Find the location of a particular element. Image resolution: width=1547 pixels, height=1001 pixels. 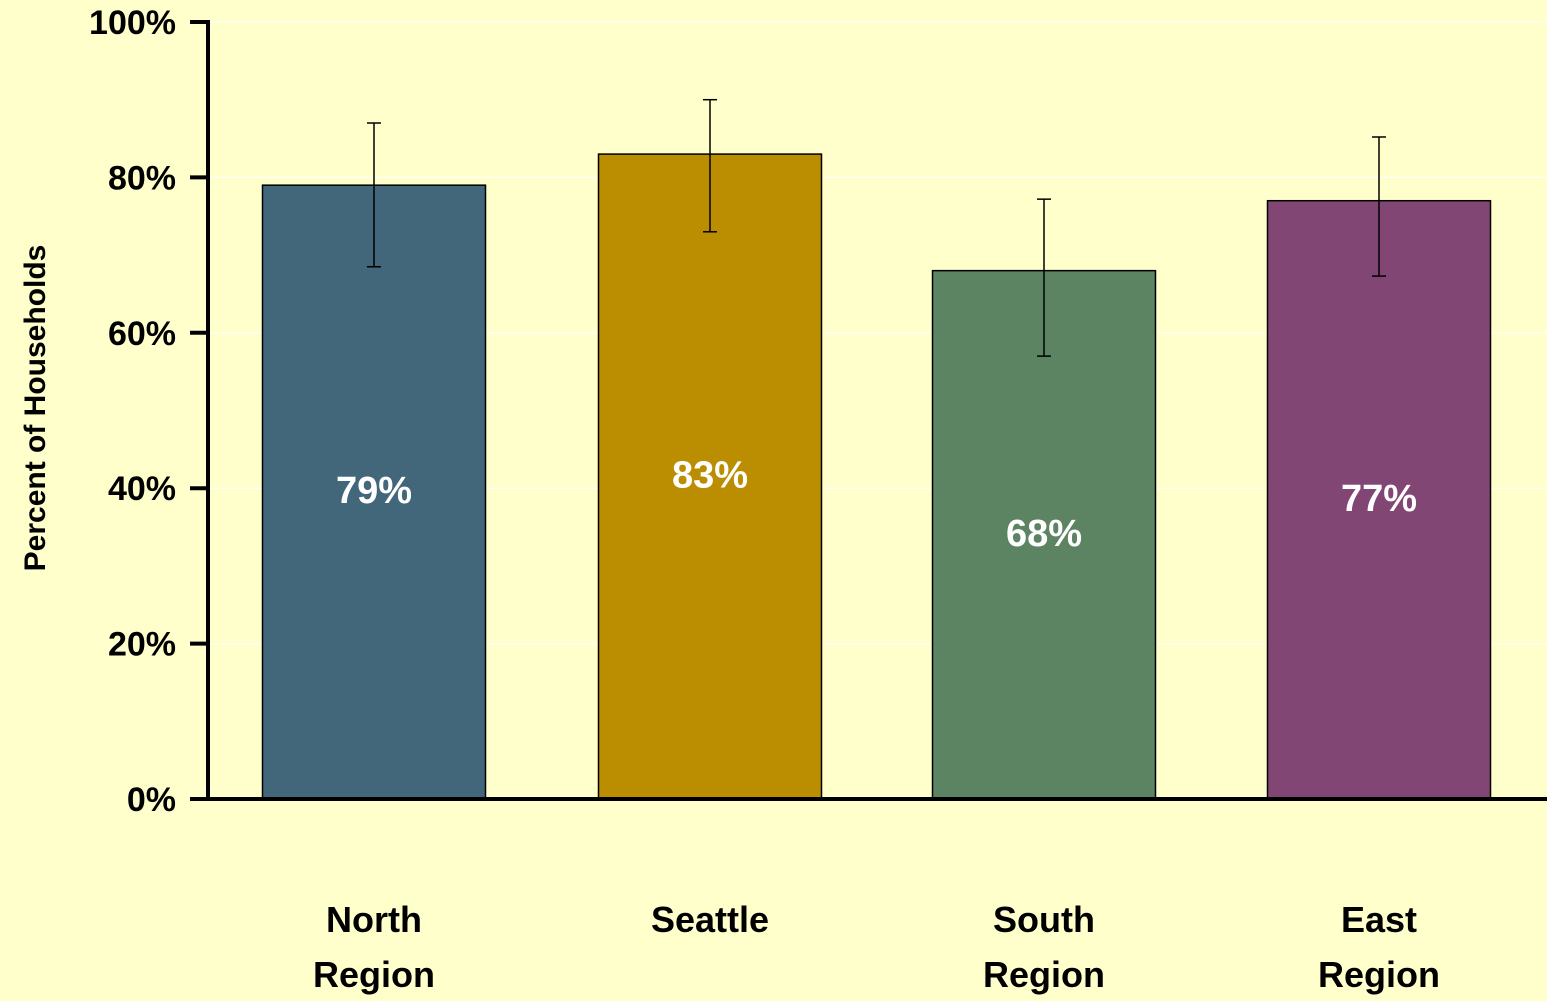

y-tick-label: 20% is located at coordinates (142, 645).